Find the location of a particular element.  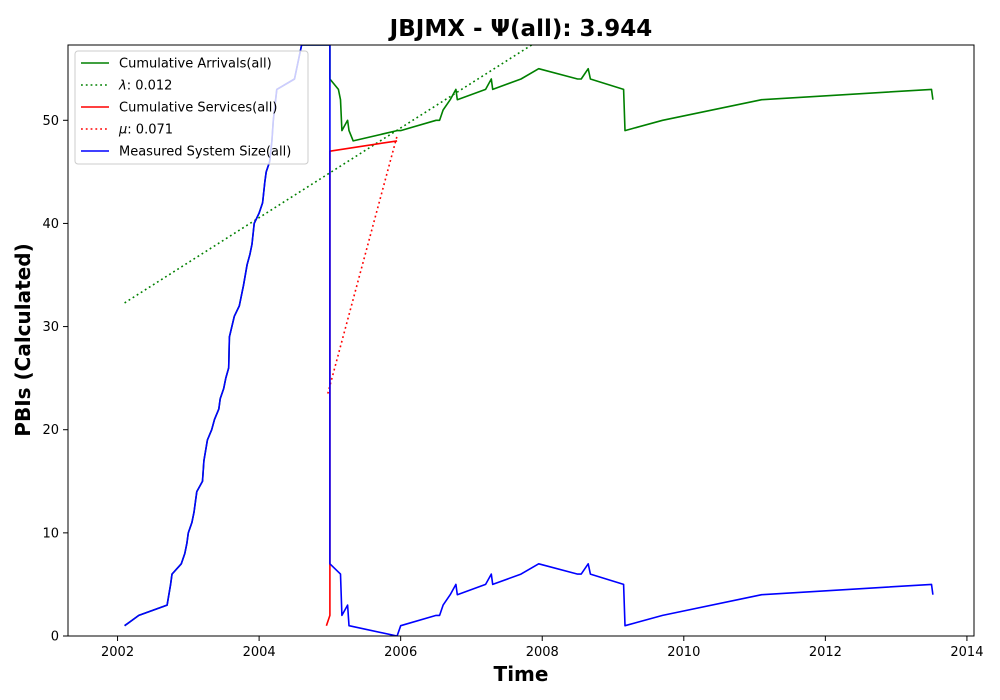

y-tick-label: 40 is located at coordinates (50, 224).